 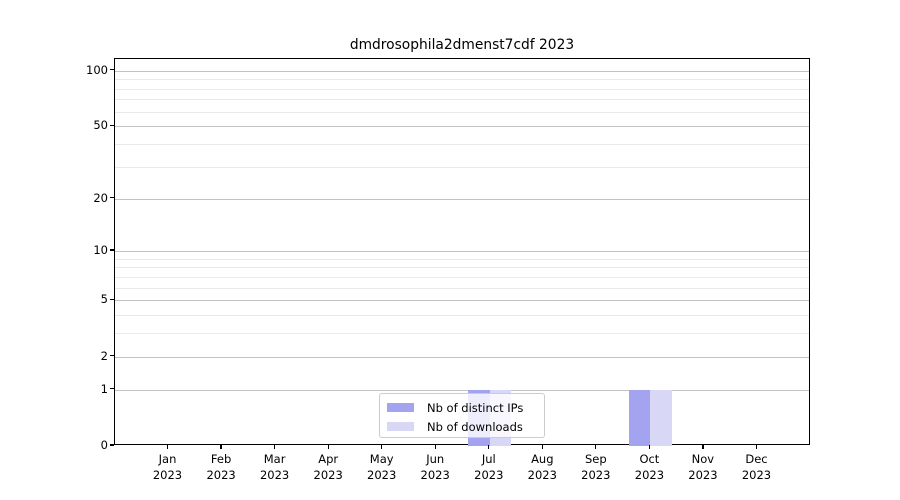 I want to click on x-tick-label: Nov 2023, so click(x=703, y=467).